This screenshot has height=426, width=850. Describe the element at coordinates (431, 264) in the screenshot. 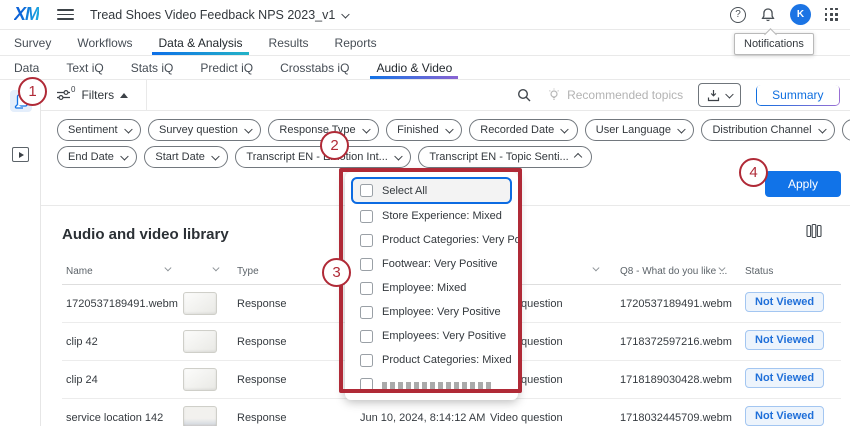

I see `dropdown-item: Footwear: Very Positive` at that location.